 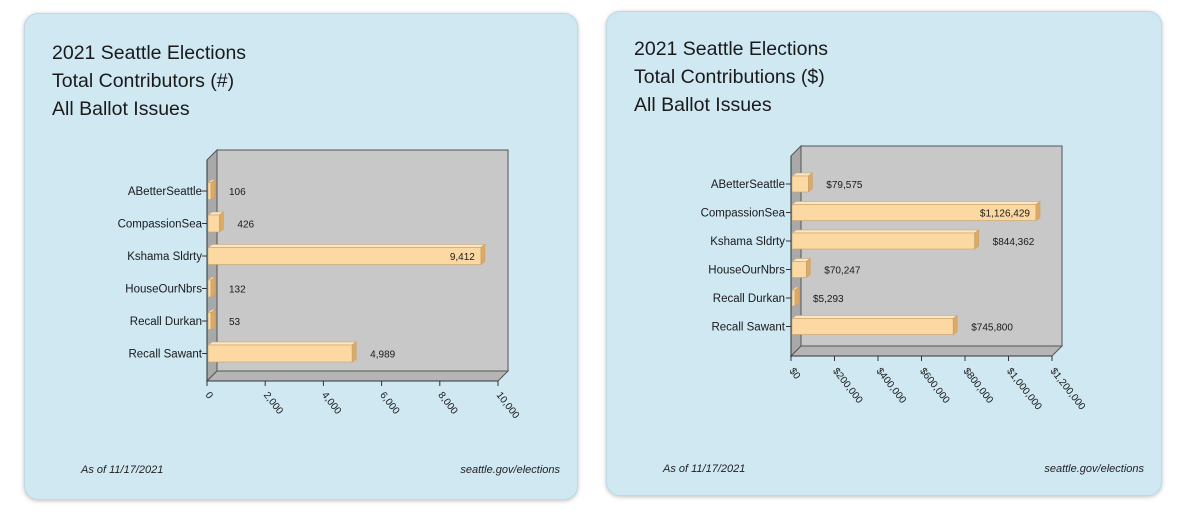 I want to click on x-tick-label: 10,000, so click(x=508, y=405).